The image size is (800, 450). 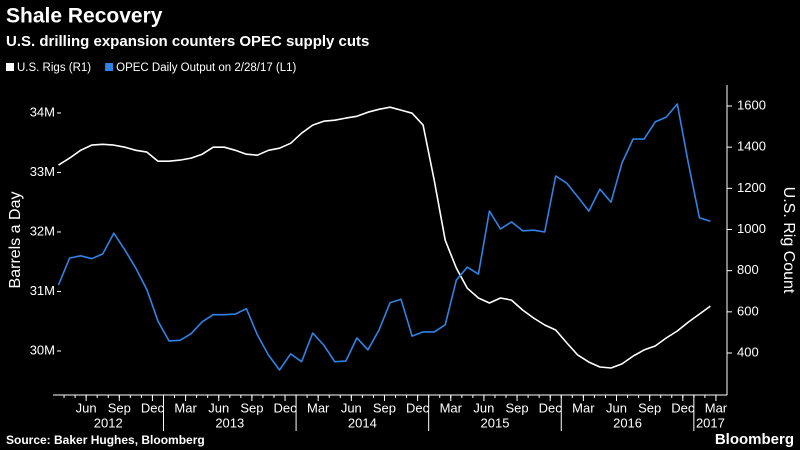 What do you see at coordinates (748, 310) in the screenshot?
I see `y2-tick-label: 600` at bounding box center [748, 310].